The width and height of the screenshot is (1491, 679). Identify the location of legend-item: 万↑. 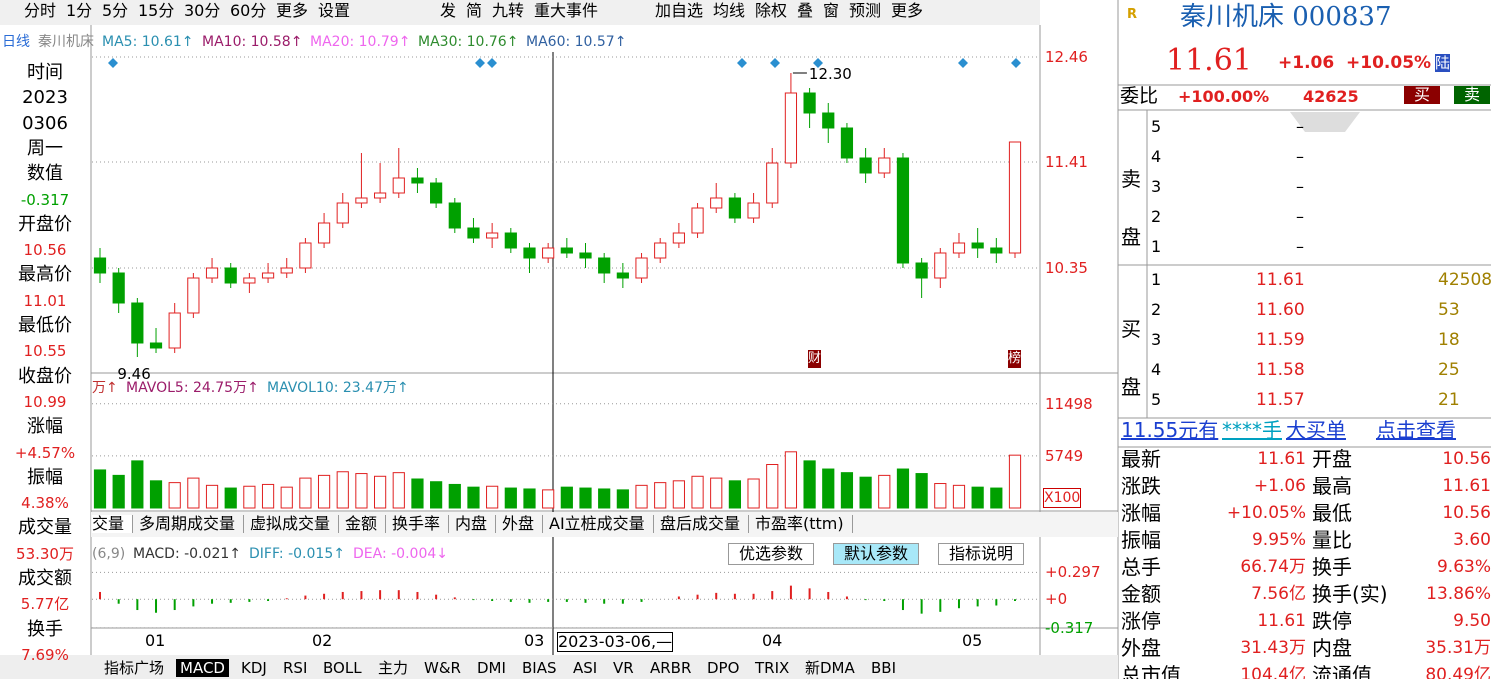
(105, 388).